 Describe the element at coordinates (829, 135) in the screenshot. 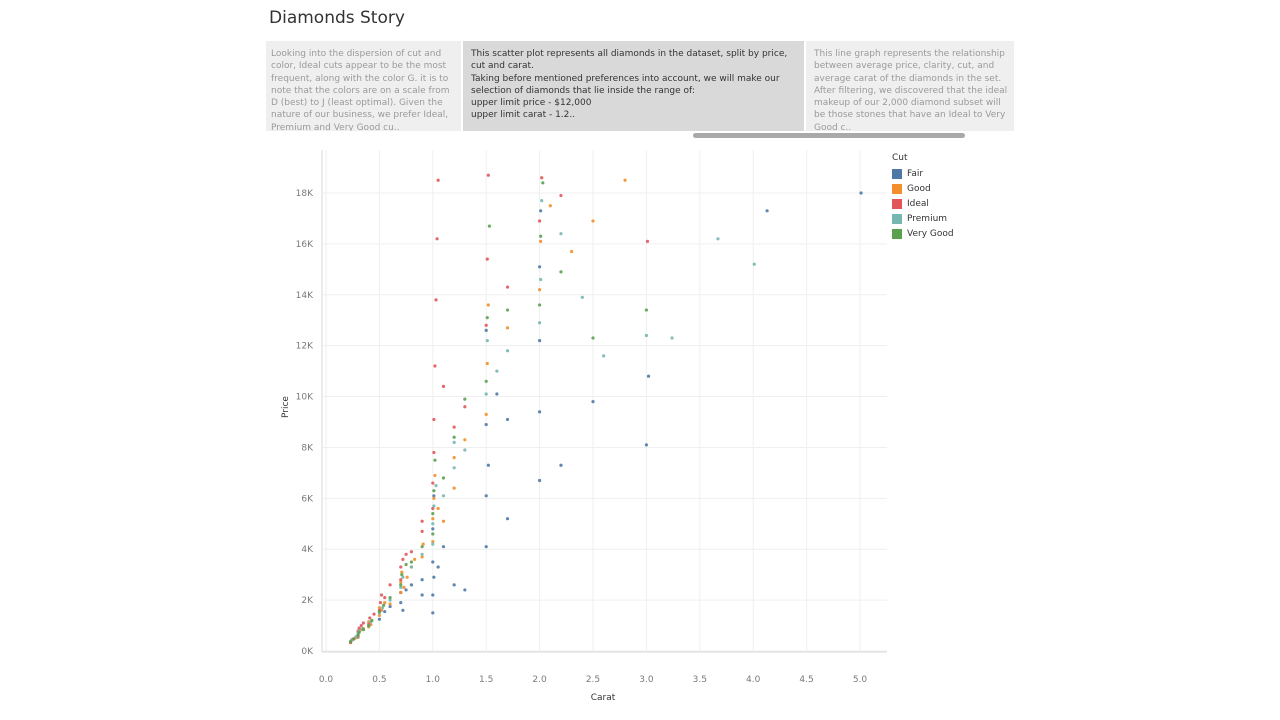

I see `story-scrollbar-thumb` at that location.